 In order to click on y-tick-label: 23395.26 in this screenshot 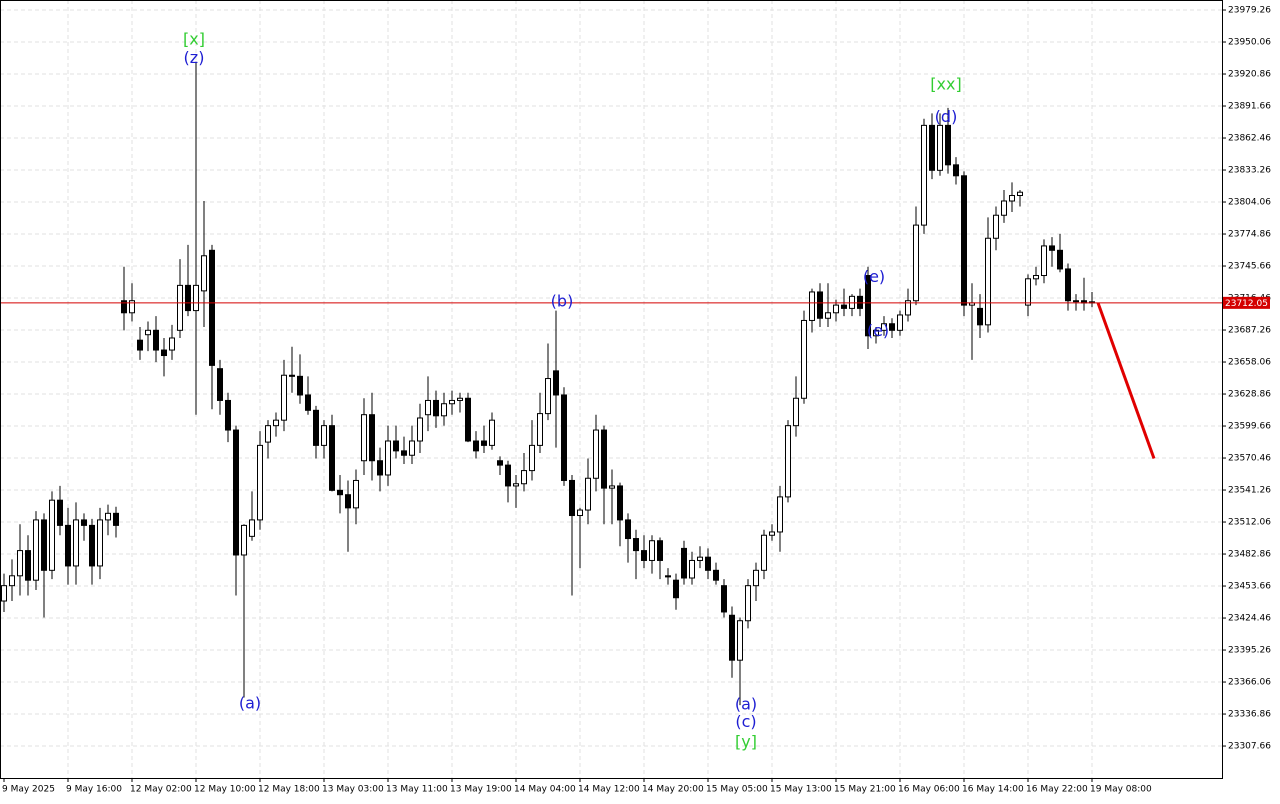, I will do `click(1249, 651)`.